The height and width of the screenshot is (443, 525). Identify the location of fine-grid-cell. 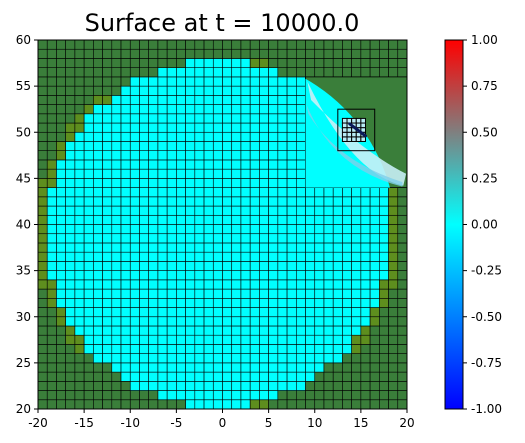
(363, 120).